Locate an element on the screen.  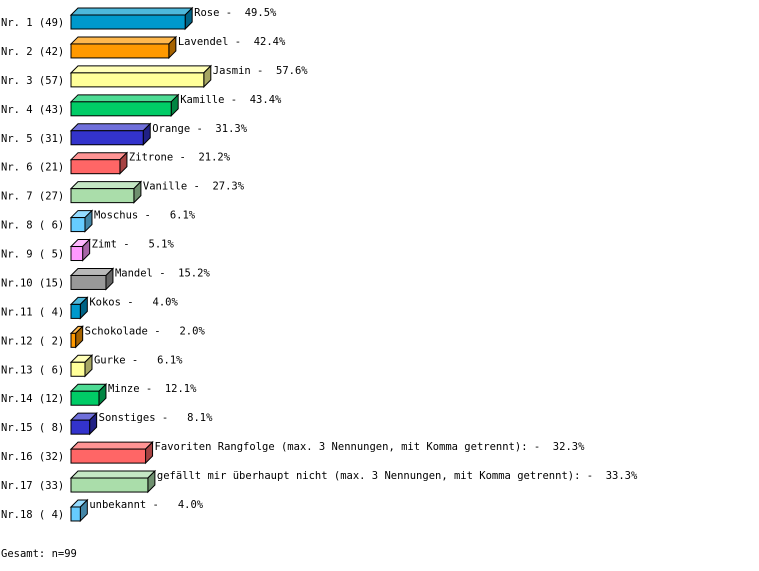
row-label: Nr.12 ( 2) is located at coordinates (32, 341).